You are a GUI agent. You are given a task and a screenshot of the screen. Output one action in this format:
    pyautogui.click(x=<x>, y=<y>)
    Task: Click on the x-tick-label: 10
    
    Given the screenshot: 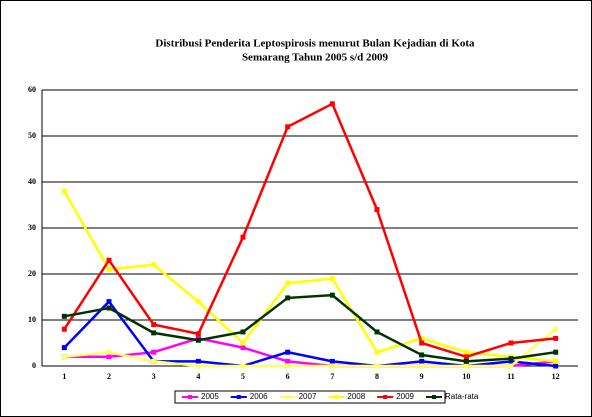 What is the action you would take?
    pyautogui.click(x=466, y=376)
    